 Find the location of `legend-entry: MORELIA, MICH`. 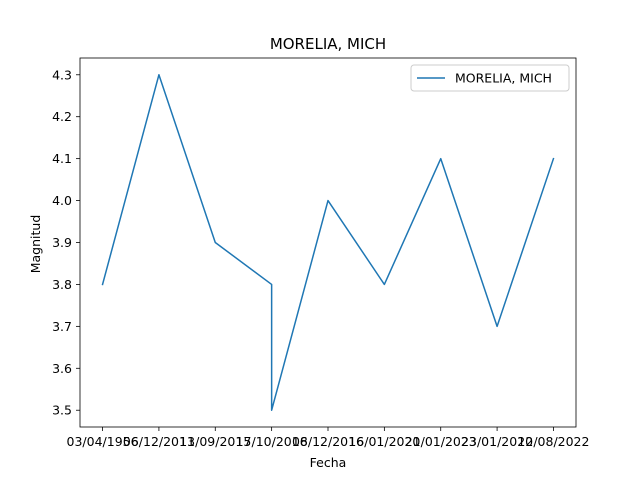

legend-entry: MORELIA, MICH is located at coordinates (503, 78).